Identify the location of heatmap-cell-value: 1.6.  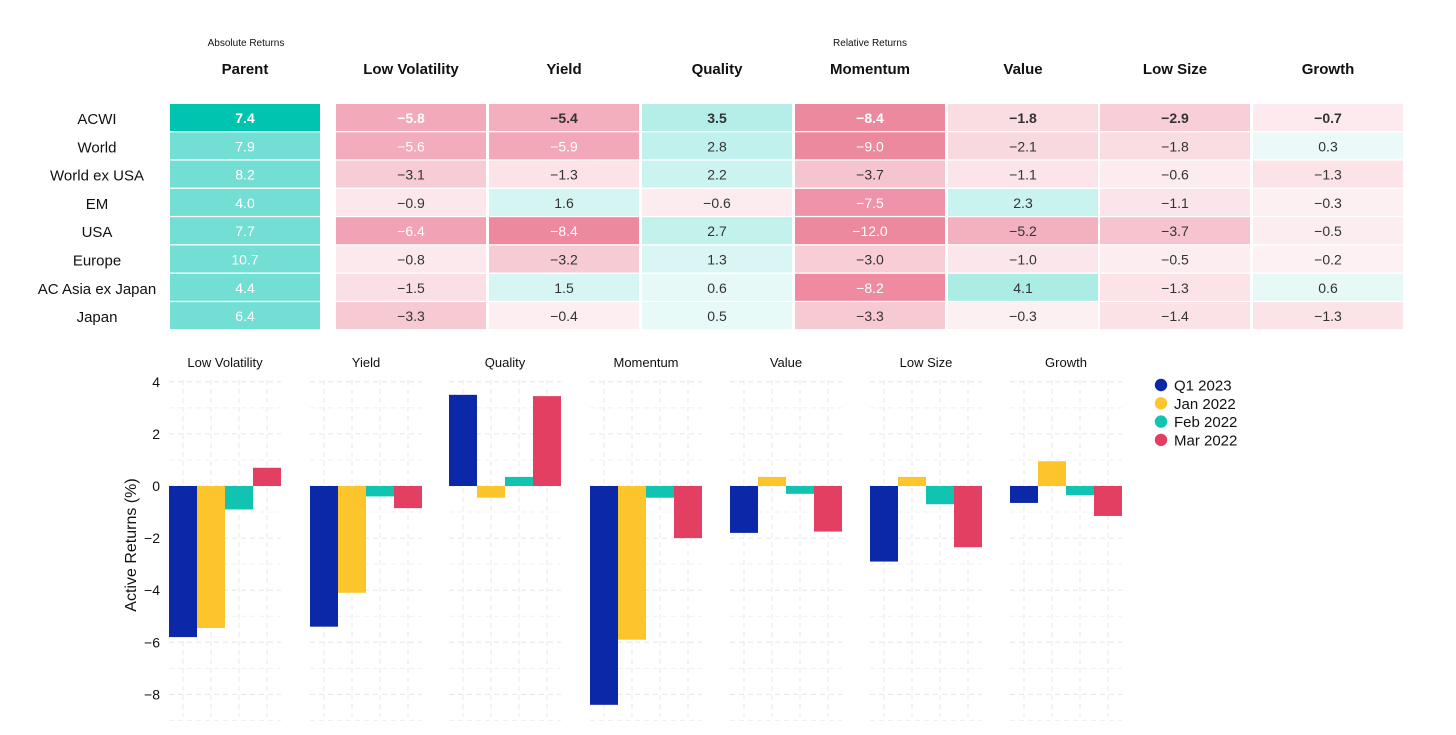
(564, 203).